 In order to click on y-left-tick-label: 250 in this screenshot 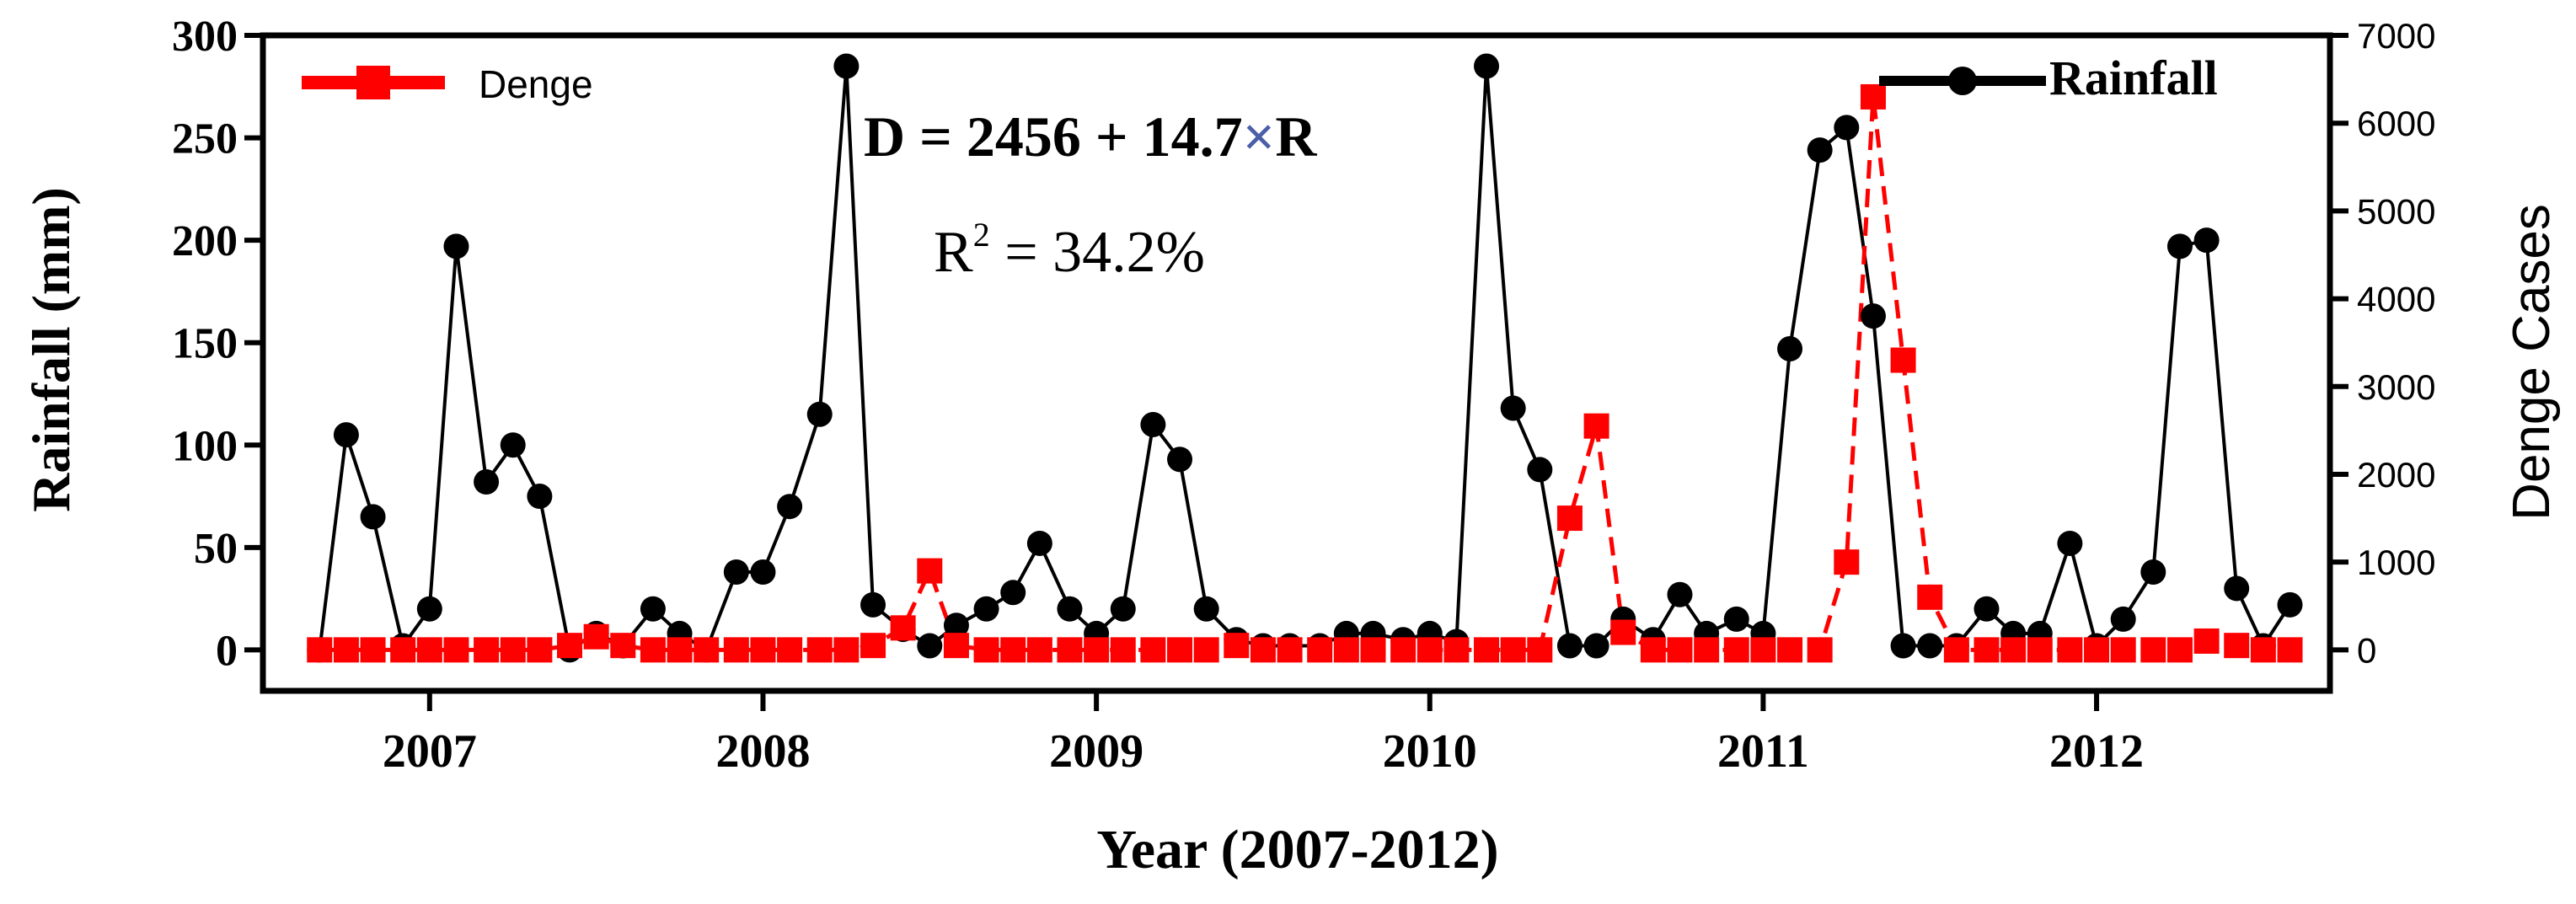, I will do `click(205, 139)`.